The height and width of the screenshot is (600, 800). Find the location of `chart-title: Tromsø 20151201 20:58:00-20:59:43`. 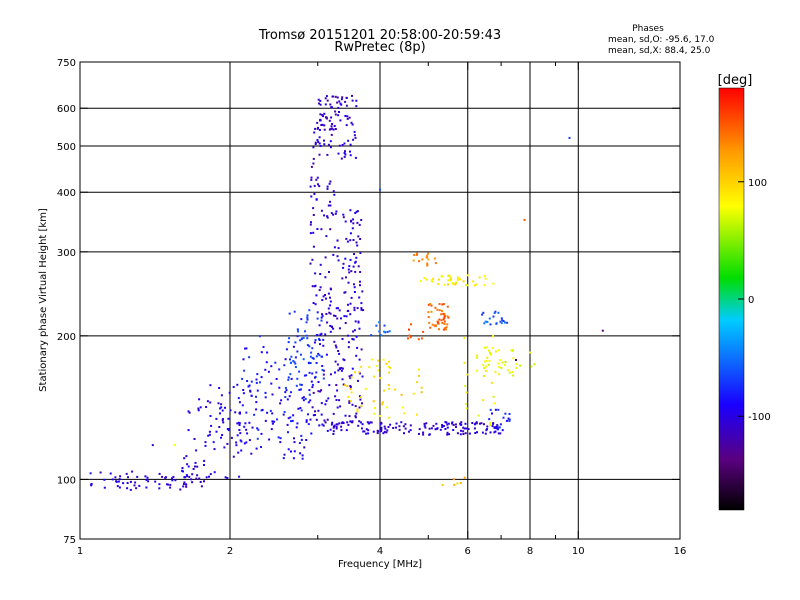

chart-title: Tromsø 20151201 20:58:00-20:59:43 is located at coordinates (379, 35).